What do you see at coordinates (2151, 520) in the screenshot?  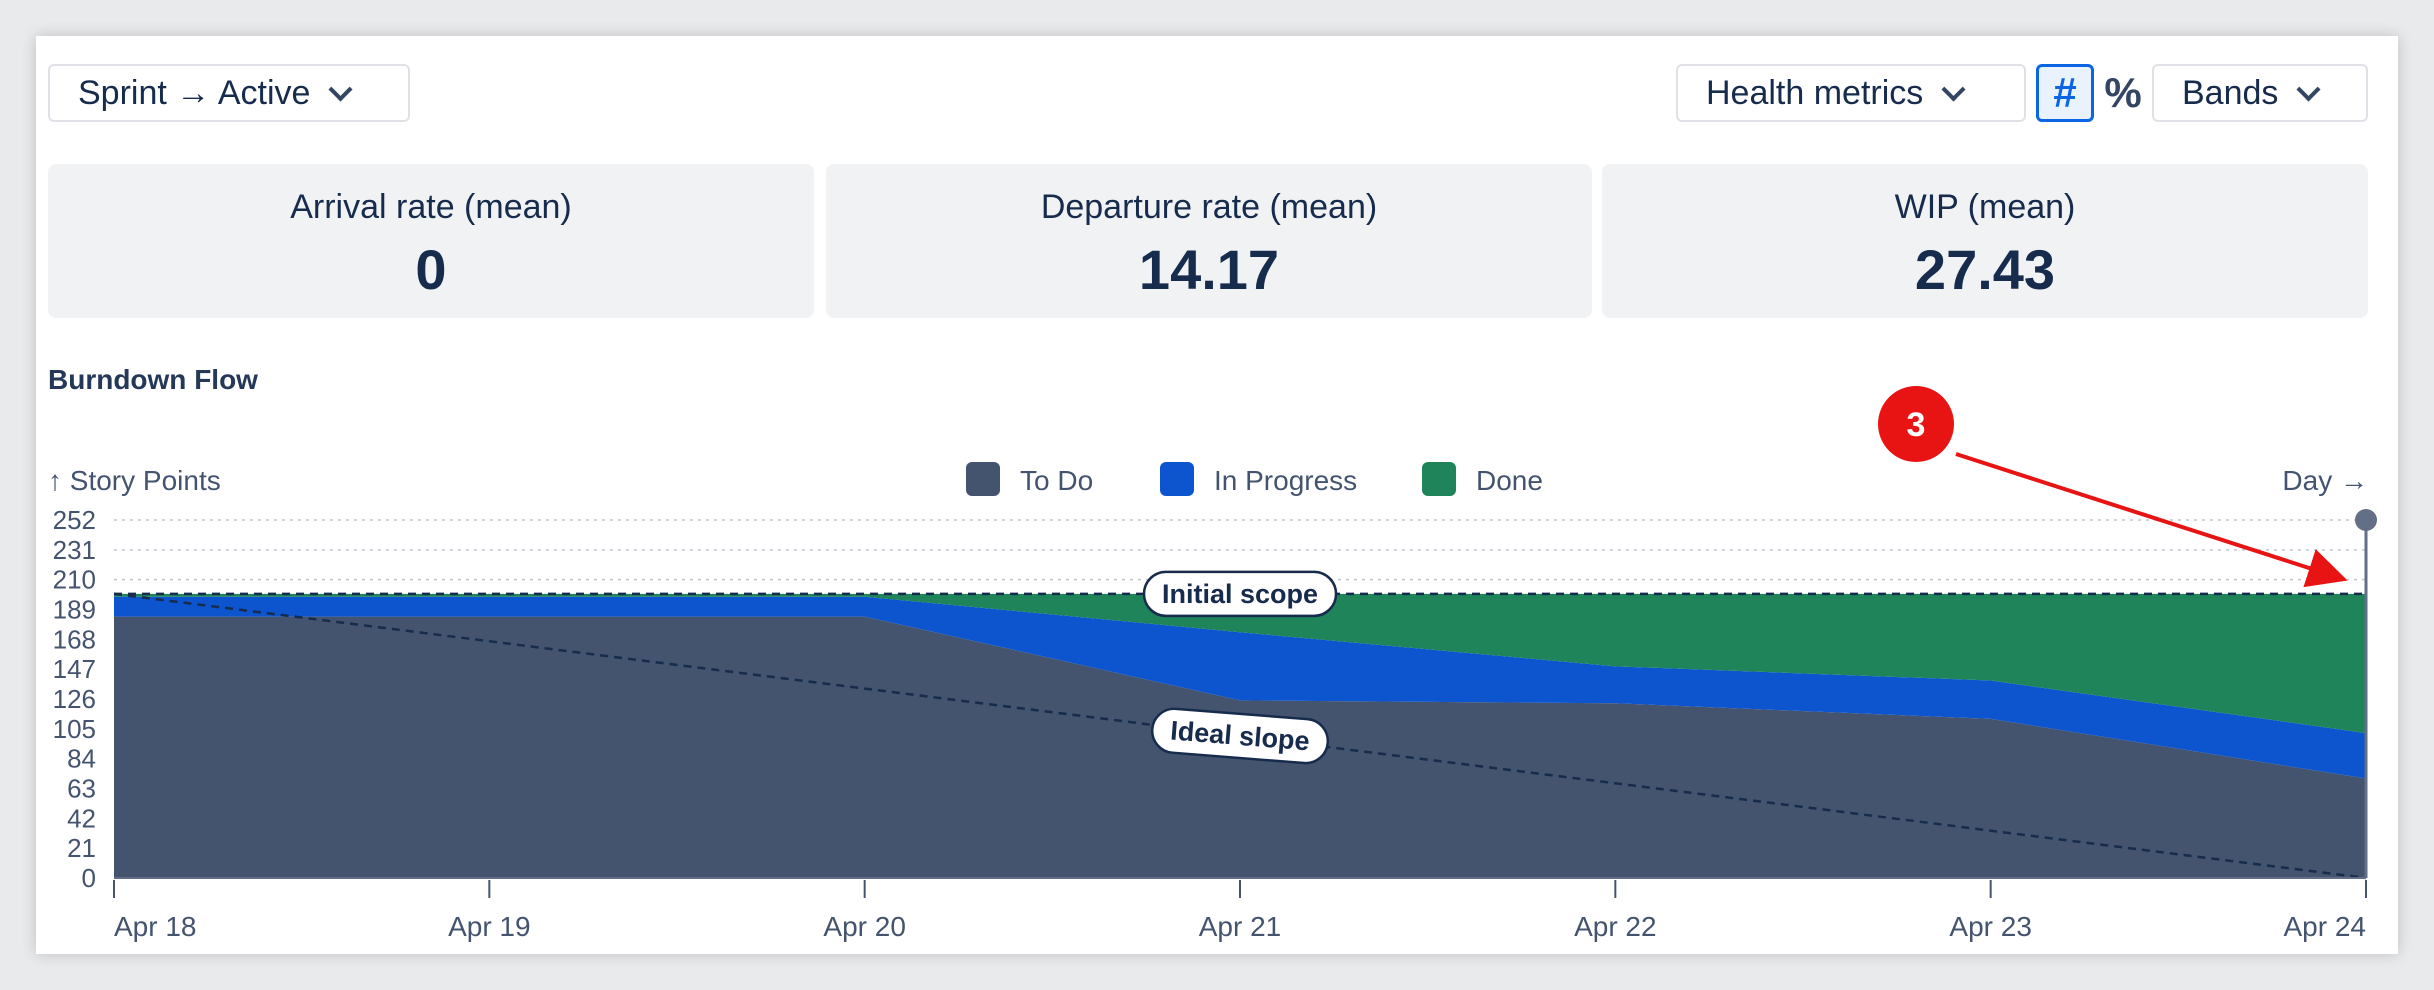 I see `annotation-arrow` at bounding box center [2151, 520].